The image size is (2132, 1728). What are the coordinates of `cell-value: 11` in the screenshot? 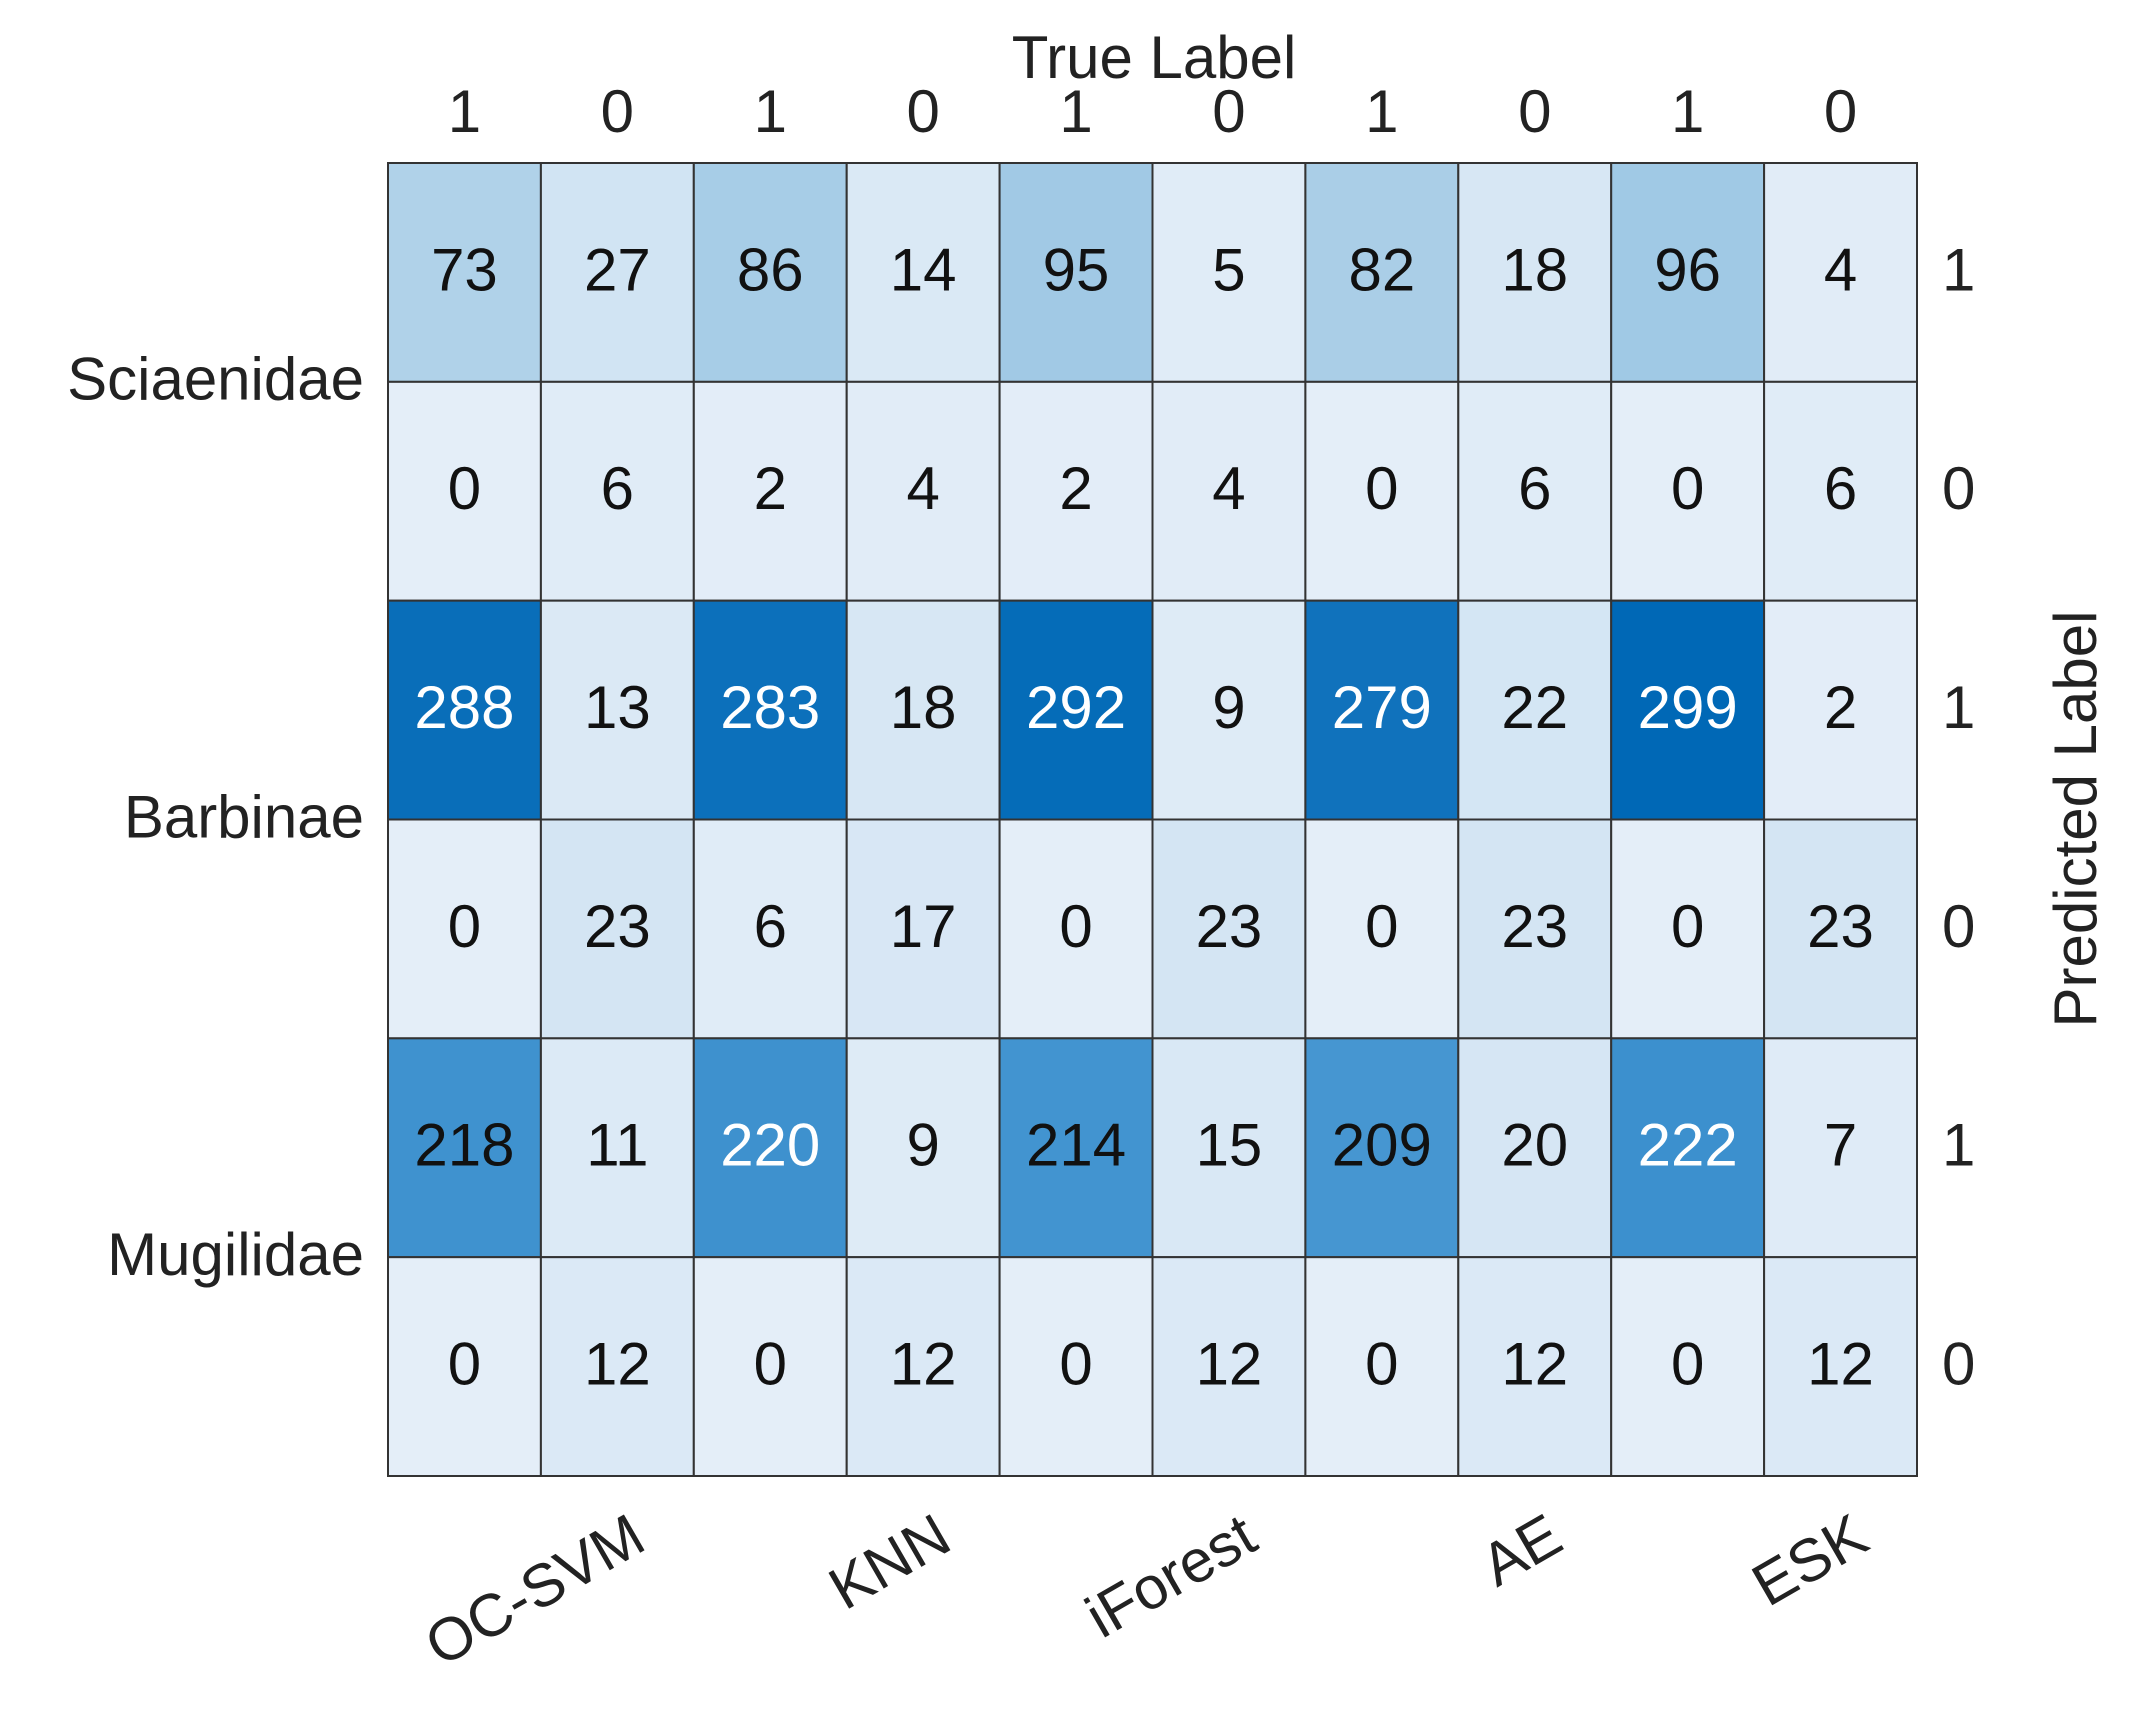 It's located at (617, 1145).